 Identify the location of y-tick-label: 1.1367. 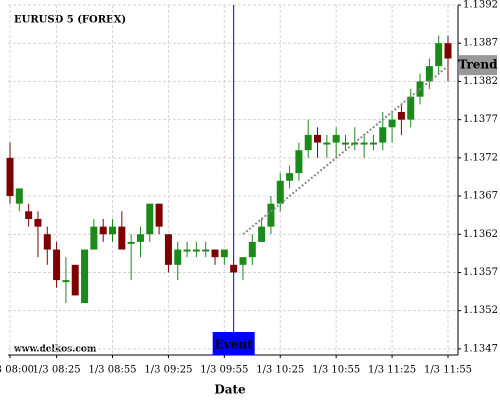
(480, 196).